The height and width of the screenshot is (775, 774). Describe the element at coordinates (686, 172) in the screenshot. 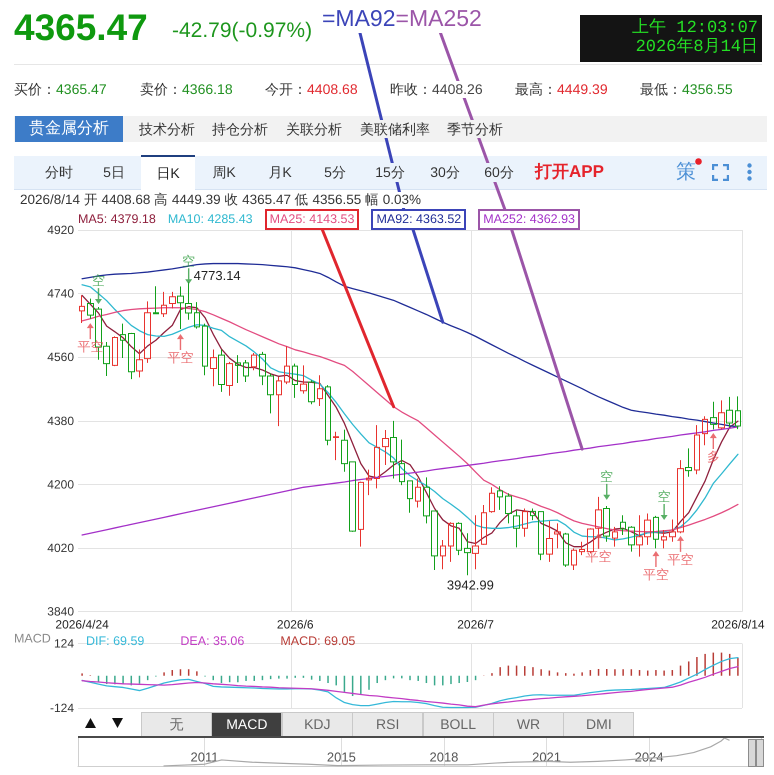

I see `text: 策` at that location.